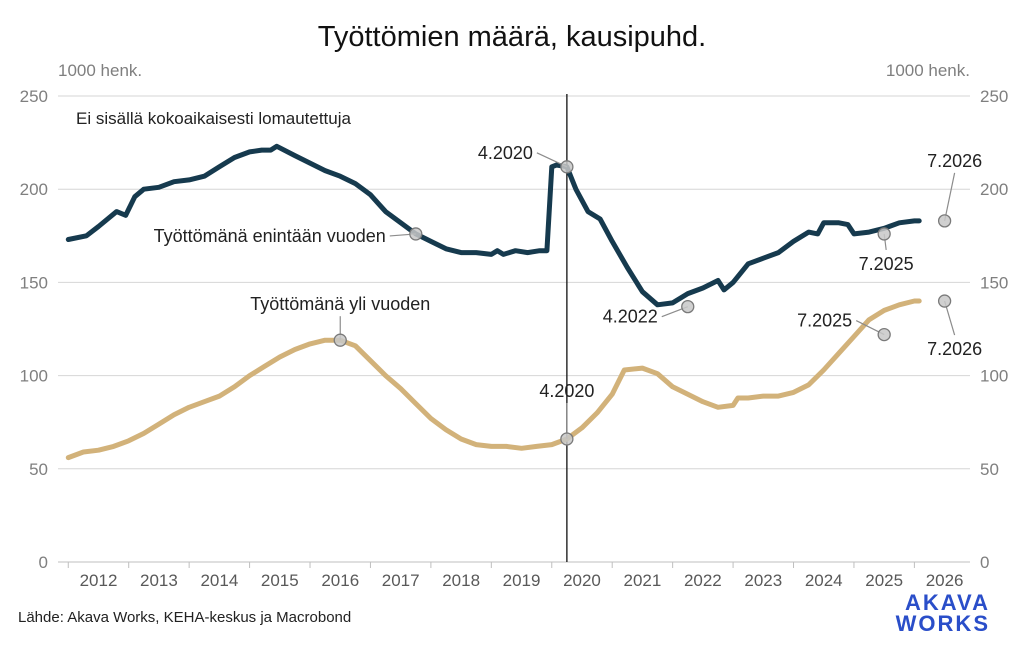 This screenshot has width=1024, height=646. I want to click on annotation-label: 4.2022, so click(630, 317).